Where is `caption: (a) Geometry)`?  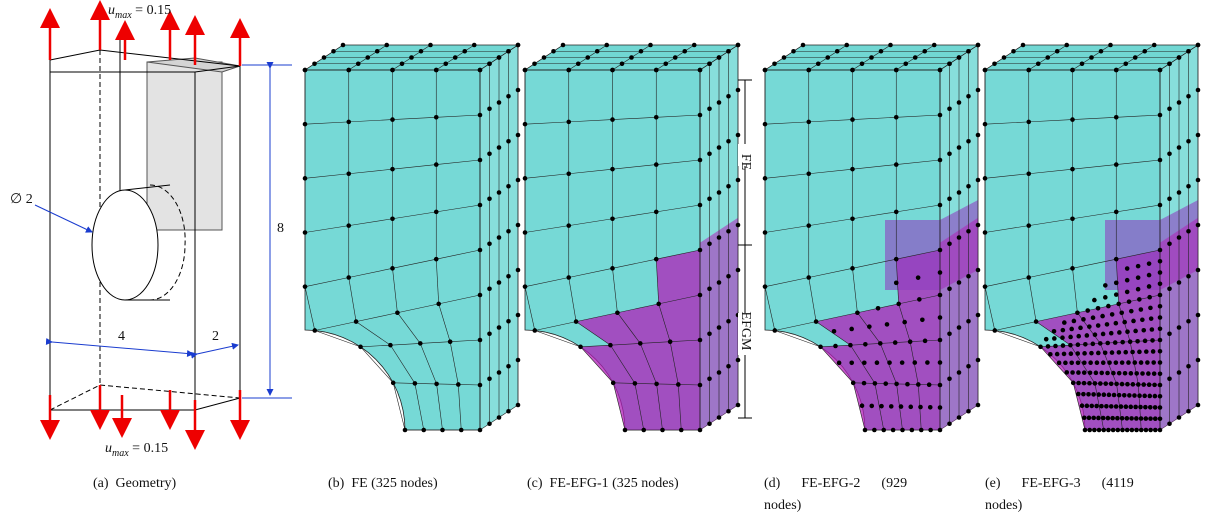 caption: (a) Geometry) is located at coordinates (135, 483).